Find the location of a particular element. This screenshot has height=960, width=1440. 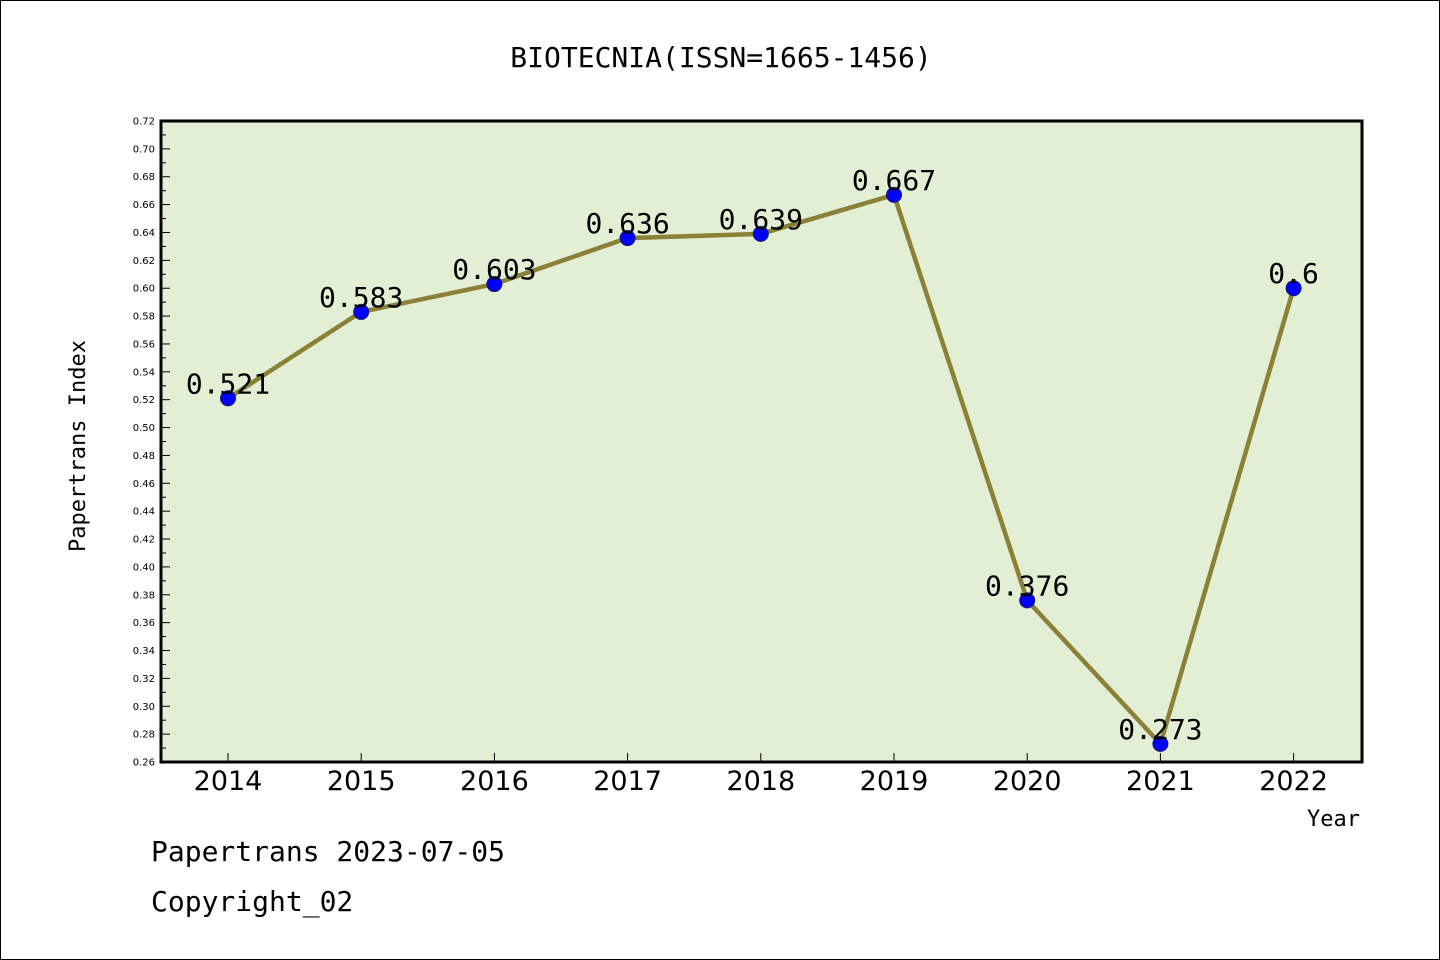

y-tick-label: 0.72 is located at coordinates (144, 122).